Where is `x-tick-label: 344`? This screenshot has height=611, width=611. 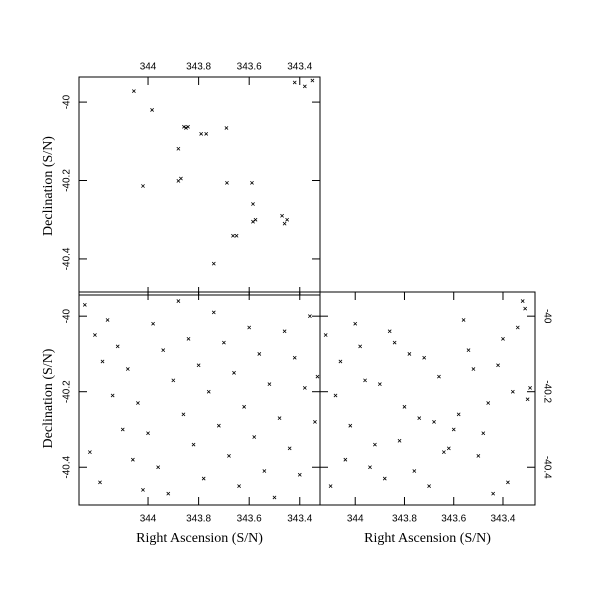 x-tick-label: 344 is located at coordinates (148, 519).